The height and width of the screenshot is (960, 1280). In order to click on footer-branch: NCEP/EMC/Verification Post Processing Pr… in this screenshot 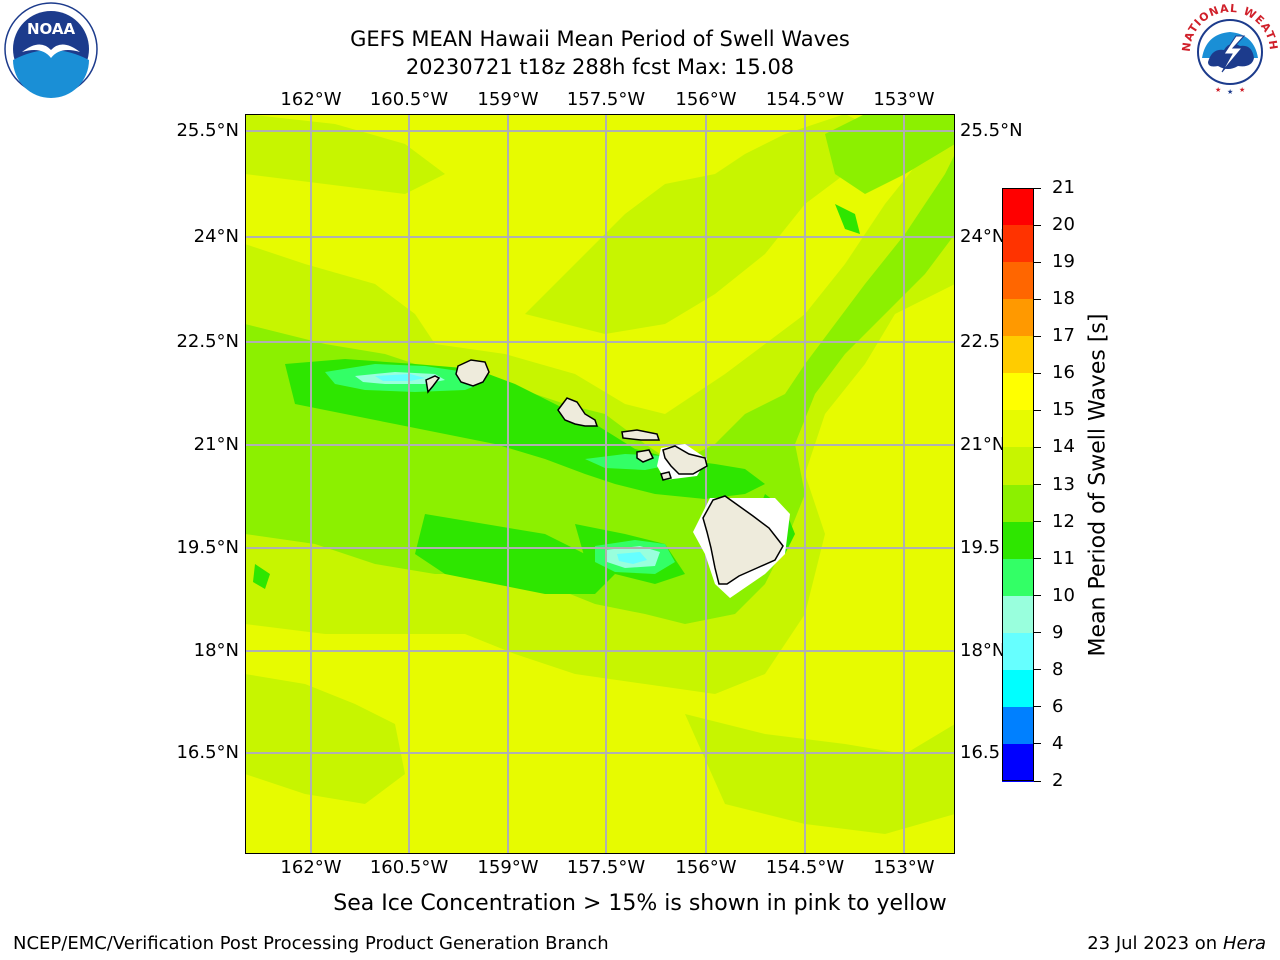, I will do `click(311, 943)`.